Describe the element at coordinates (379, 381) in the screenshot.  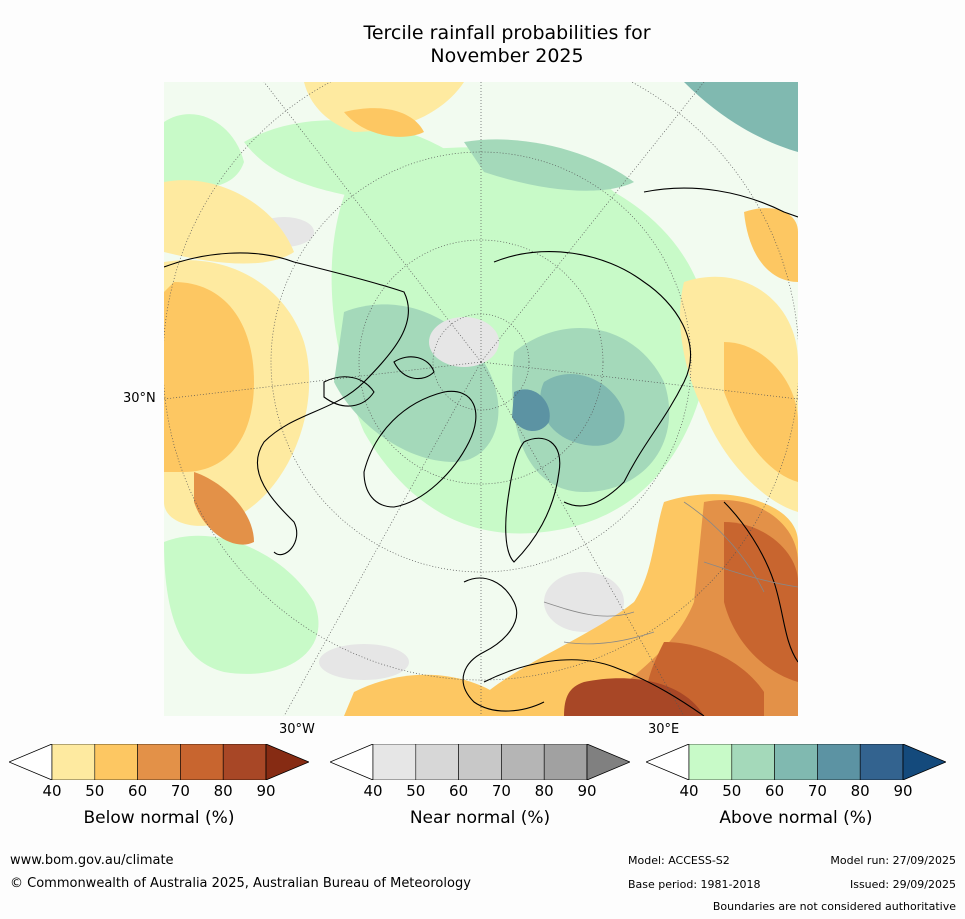
I see `coast-arctic-islands` at that location.